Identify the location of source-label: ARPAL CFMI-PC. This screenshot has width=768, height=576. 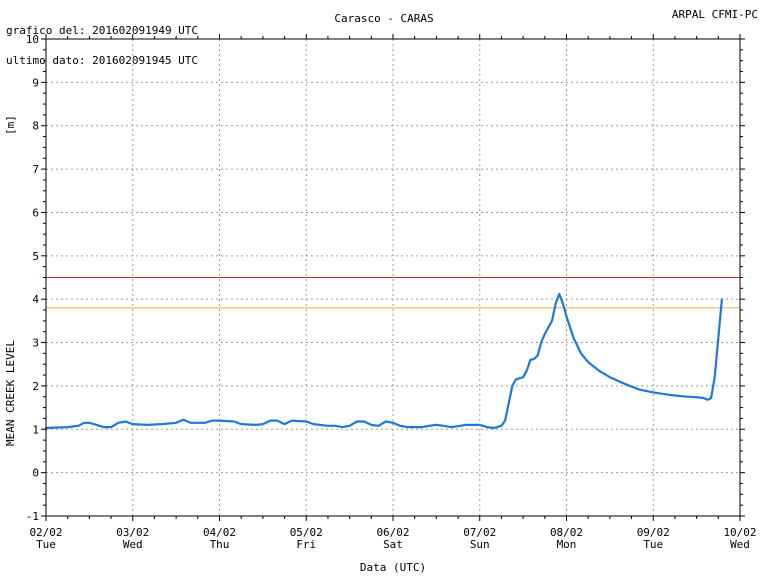
(714, 14).